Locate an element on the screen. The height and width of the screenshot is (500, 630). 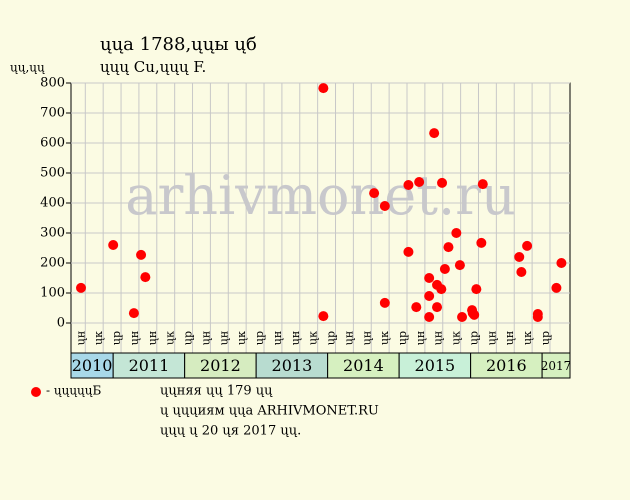
y-axis-label: ųų,ųų is located at coordinates (27, 68).